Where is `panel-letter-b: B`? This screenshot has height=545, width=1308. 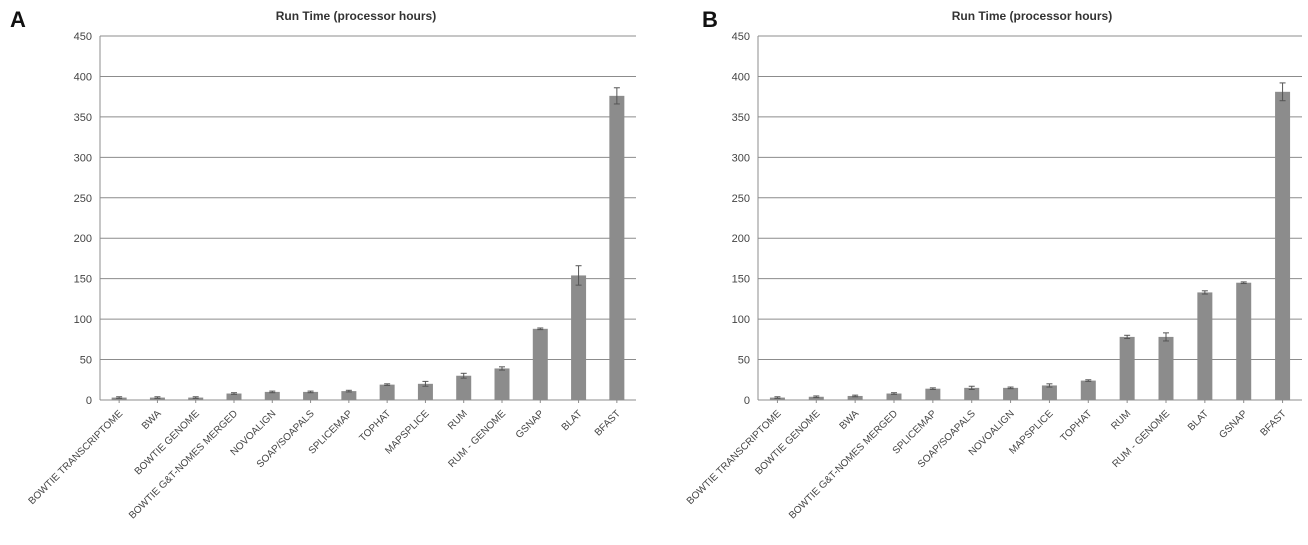 panel-letter-b: B is located at coordinates (710, 19).